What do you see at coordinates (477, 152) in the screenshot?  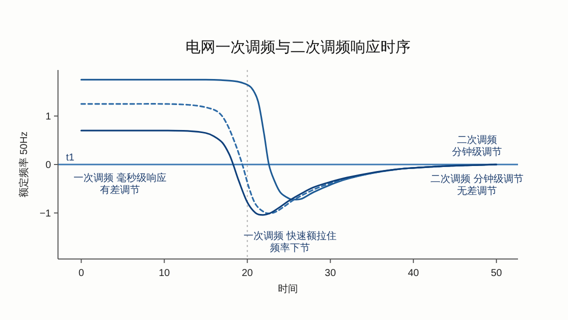 I see `annotation: 分钟级调节` at bounding box center [477, 152].